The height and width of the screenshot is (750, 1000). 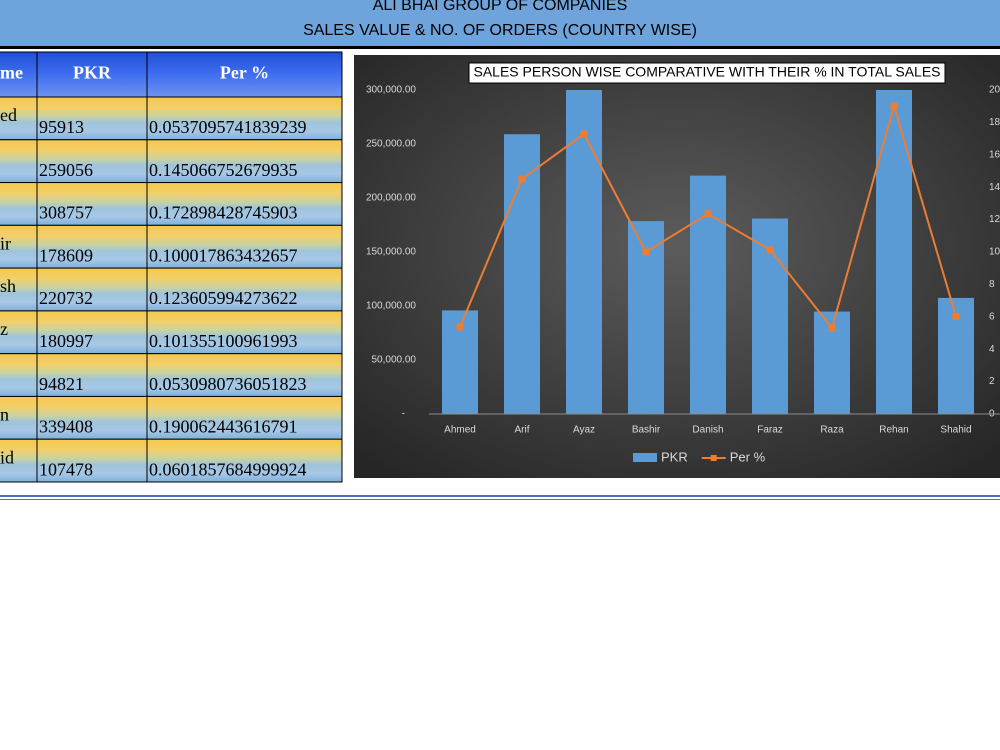 What do you see at coordinates (994, 219) in the screenshot?
I see `y2-tick-label: 12` at bounding box center [994, 219].